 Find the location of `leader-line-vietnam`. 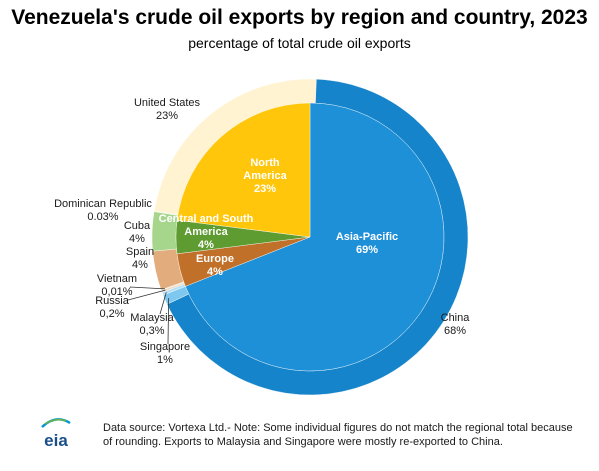

leader-line-vietnam is located at coordinates (147, 288).